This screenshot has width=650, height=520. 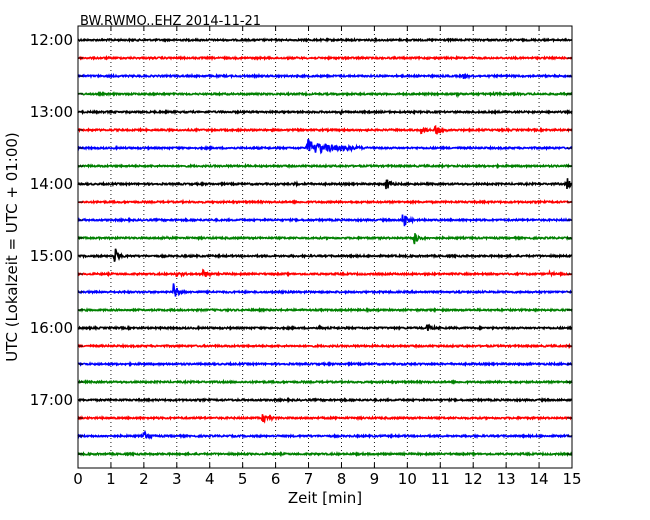 What do you see at coordinates (170, 21) in the screenshot?
I see `chart-title: BW.RWMO..EHZ 2014-11-21` at bounding box center [170, 21].